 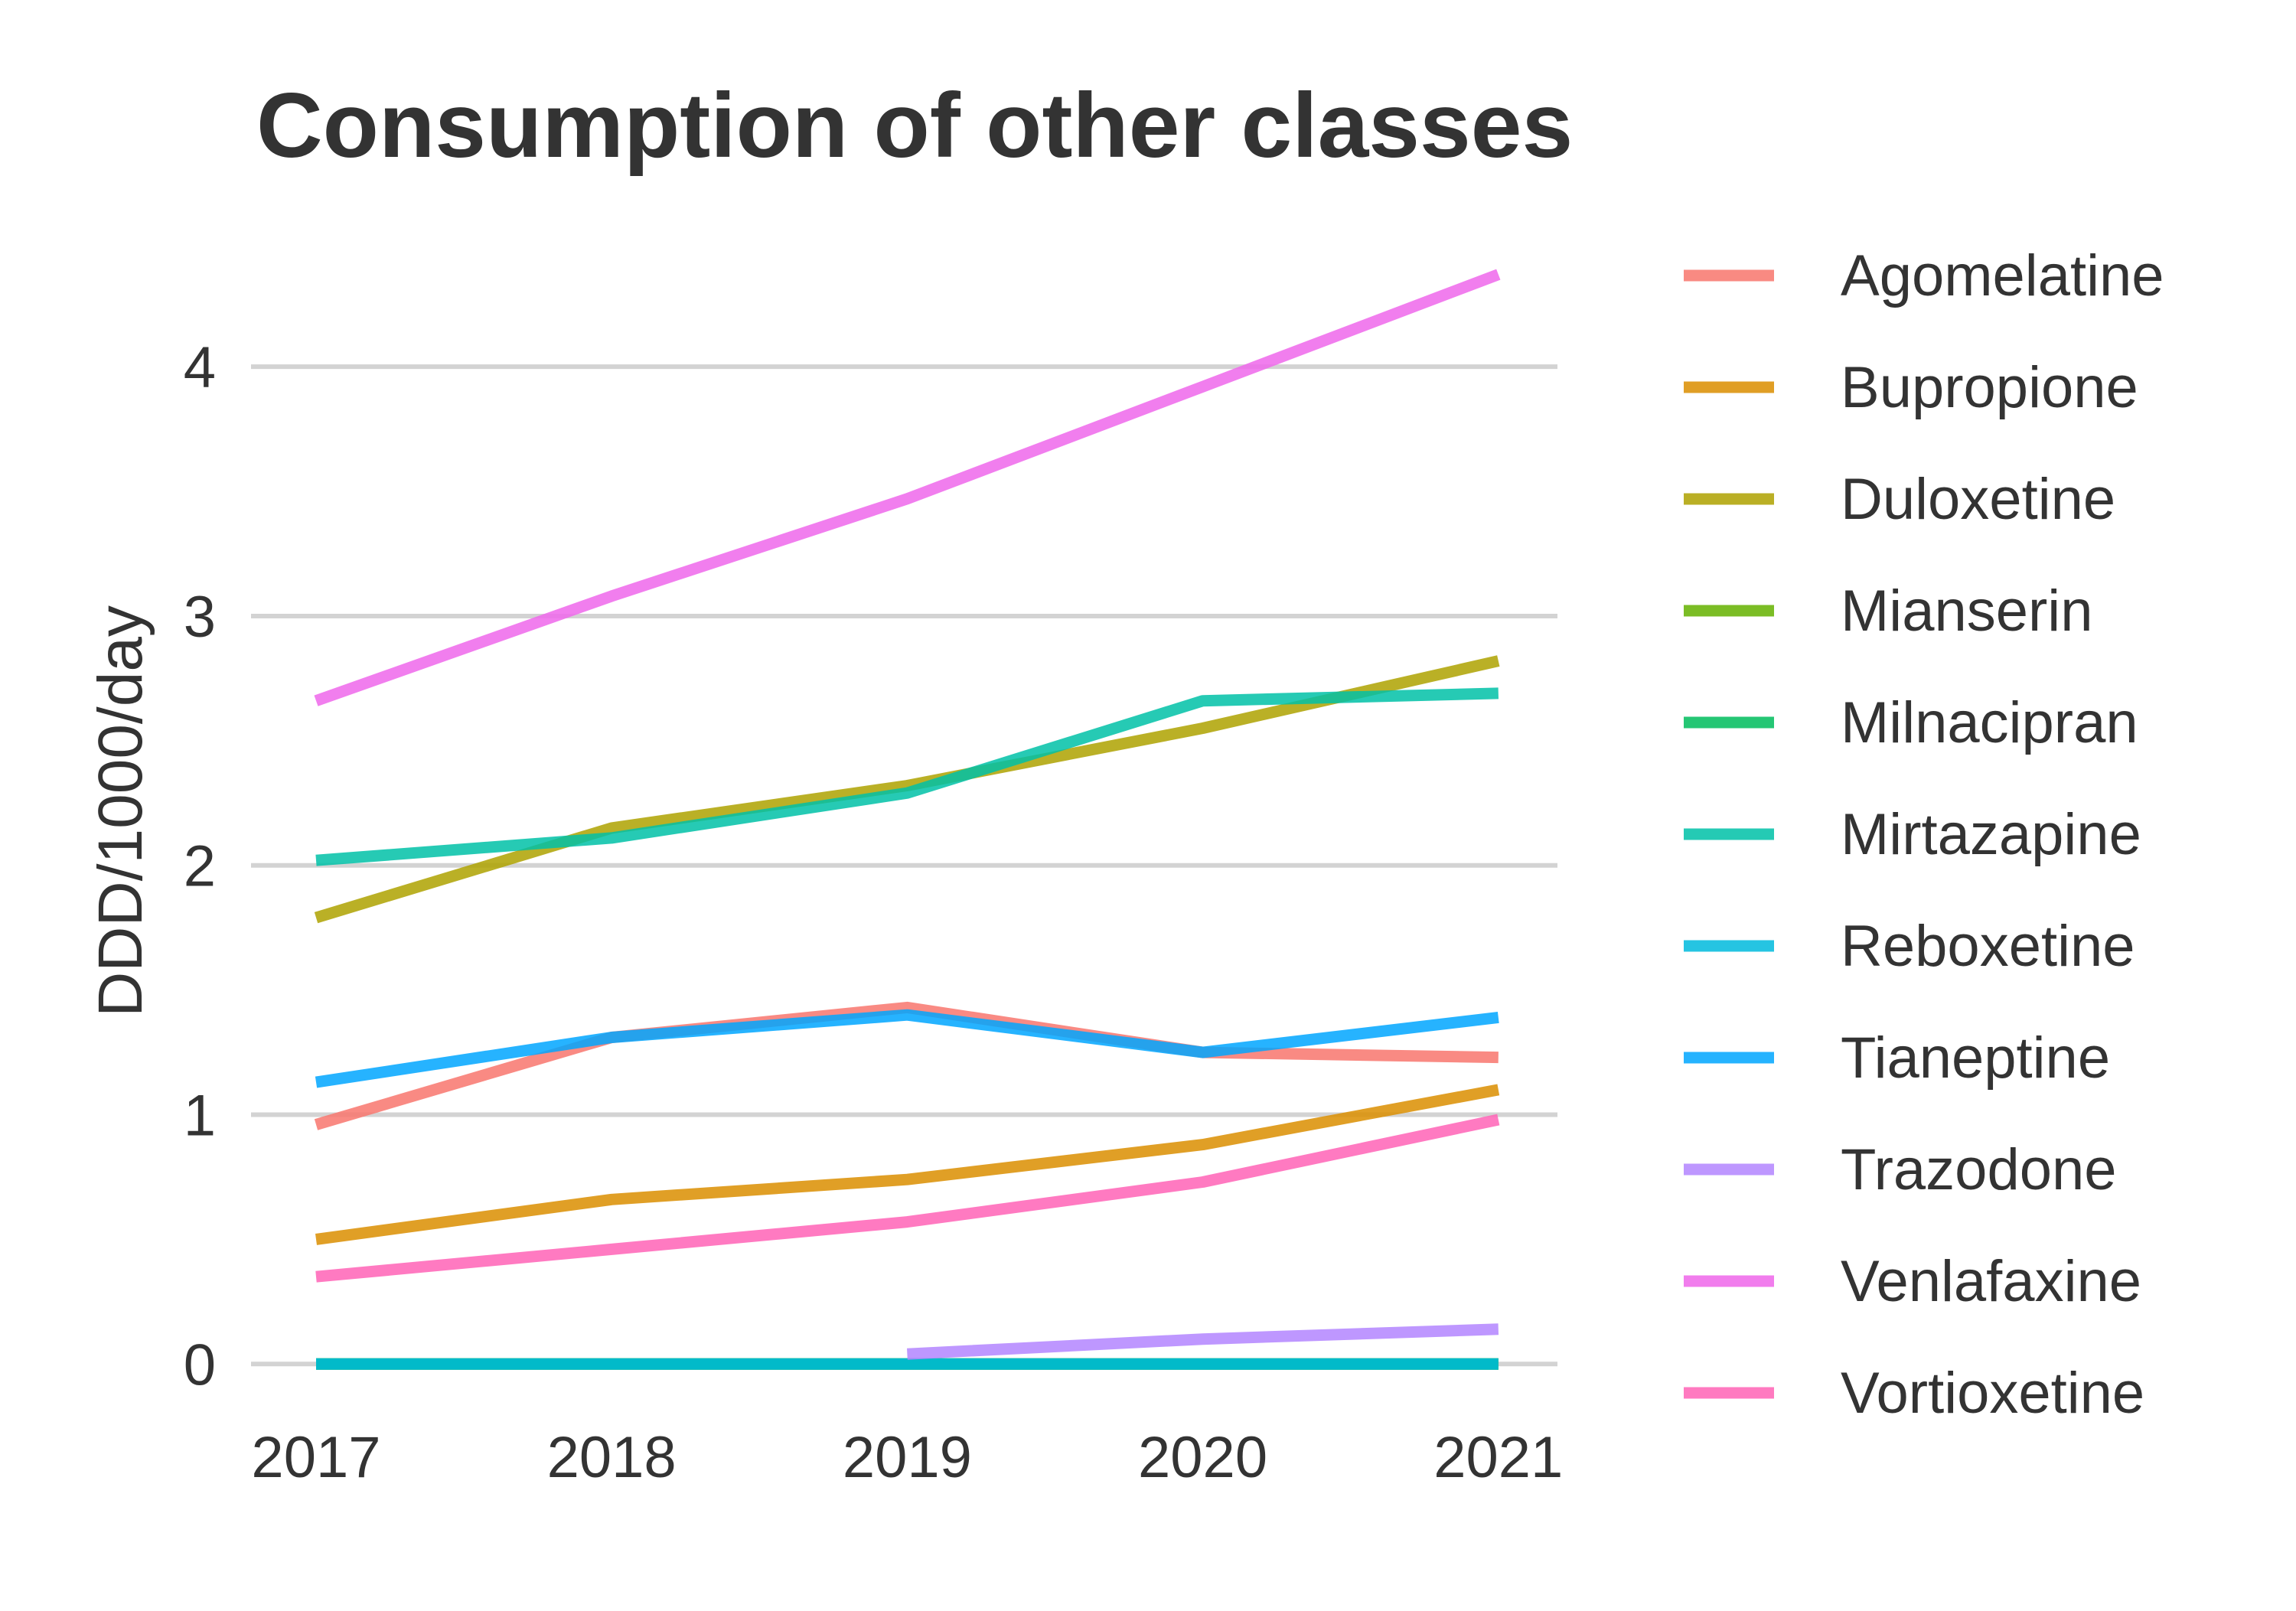 What do you see at coordinates (612, 1457) in the screenshot?
I see `x-tick-label: 2018` at bounding box center [612, 1457].